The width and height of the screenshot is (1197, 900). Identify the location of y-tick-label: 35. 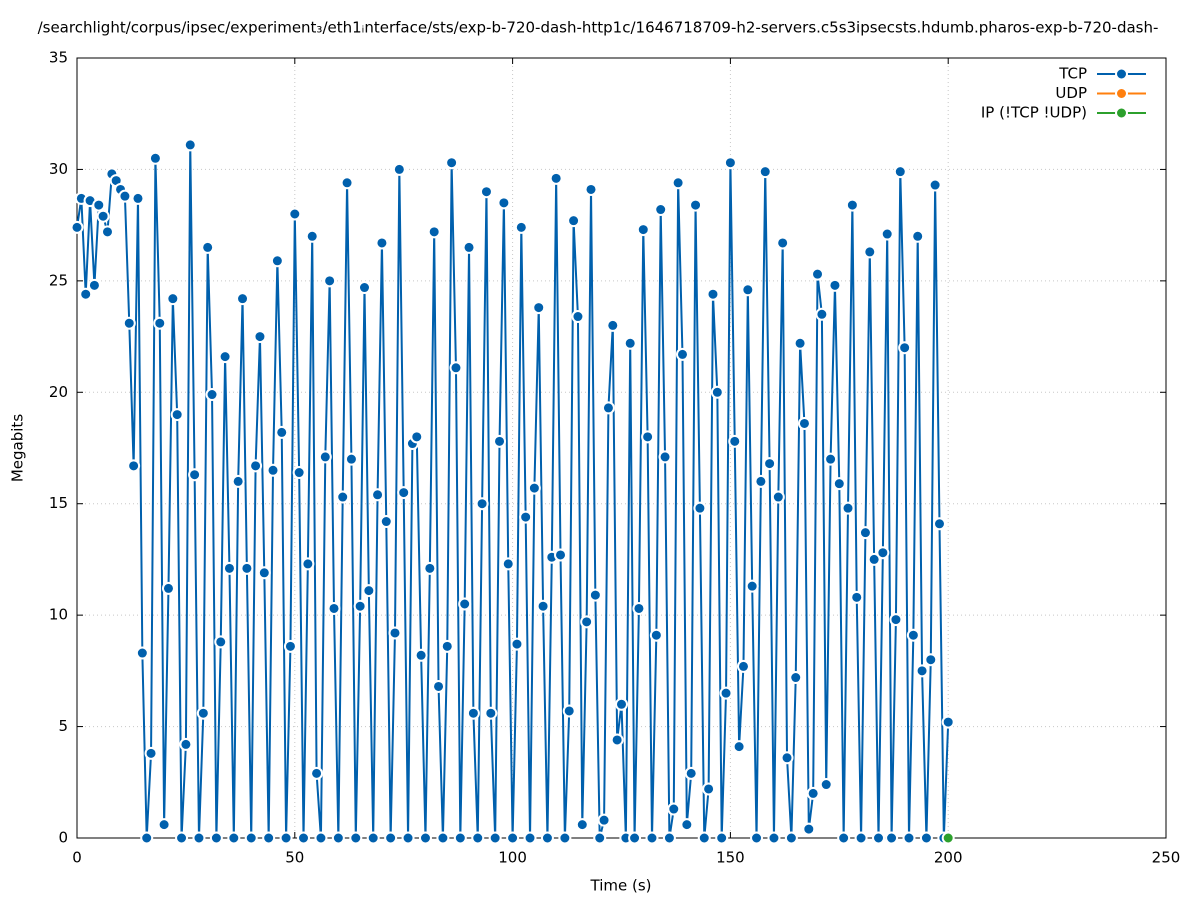
(58, 58).